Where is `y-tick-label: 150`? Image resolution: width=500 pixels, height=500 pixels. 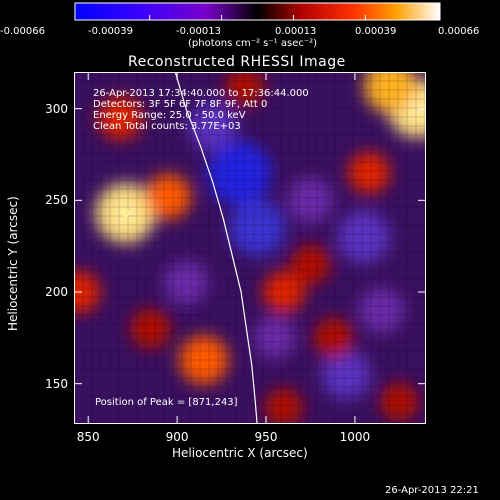 y-tick-label: 150 is located at coordinates (56, 383).